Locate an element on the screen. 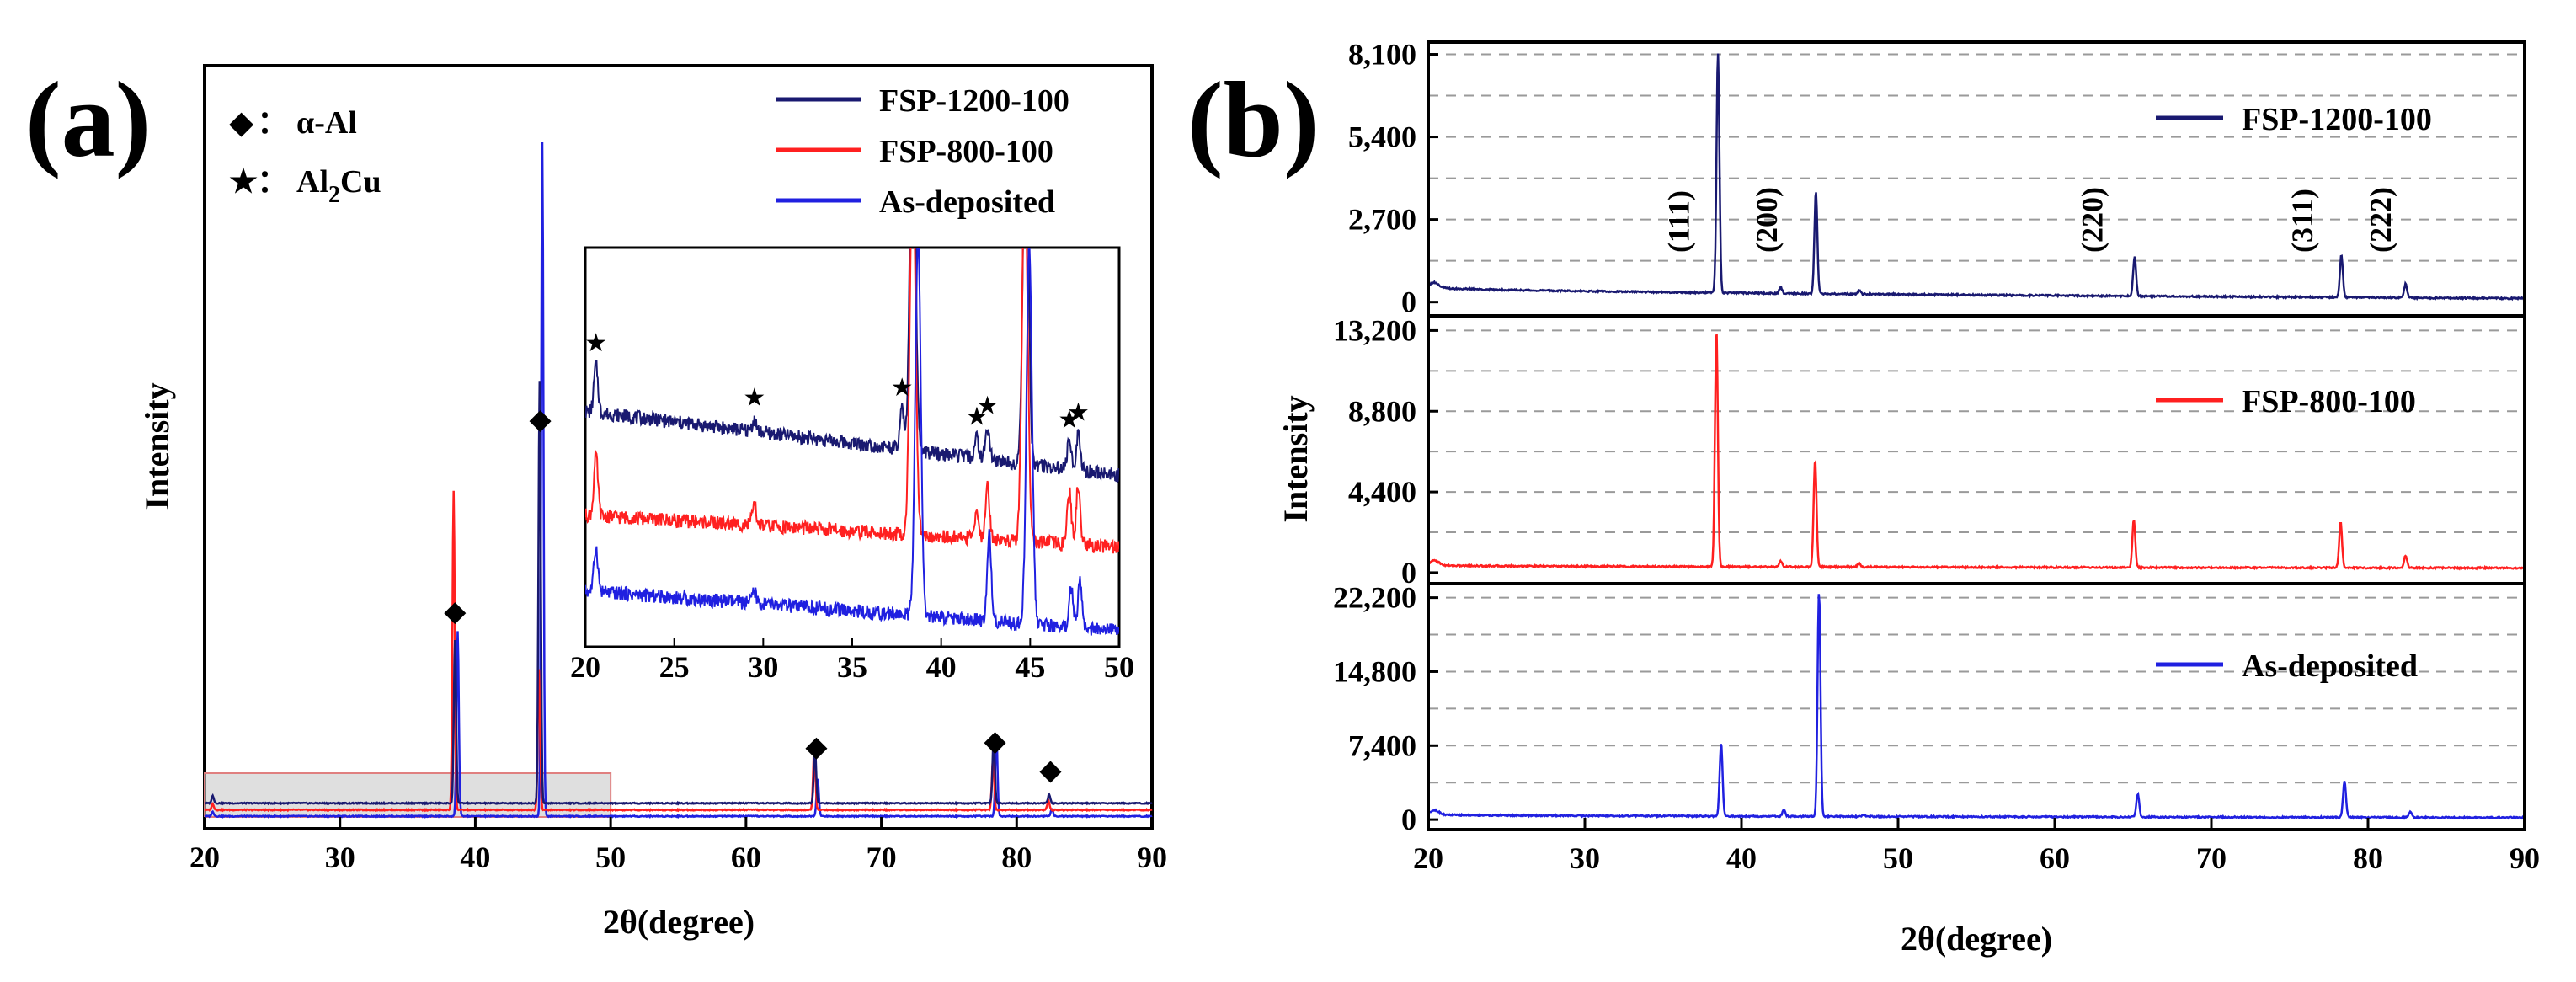 Image resolution: width=2576 pixels, height=982 pixels. inset-x-axis: 20 25 30 35 40 45 50 is located at coordinates (852, 661).